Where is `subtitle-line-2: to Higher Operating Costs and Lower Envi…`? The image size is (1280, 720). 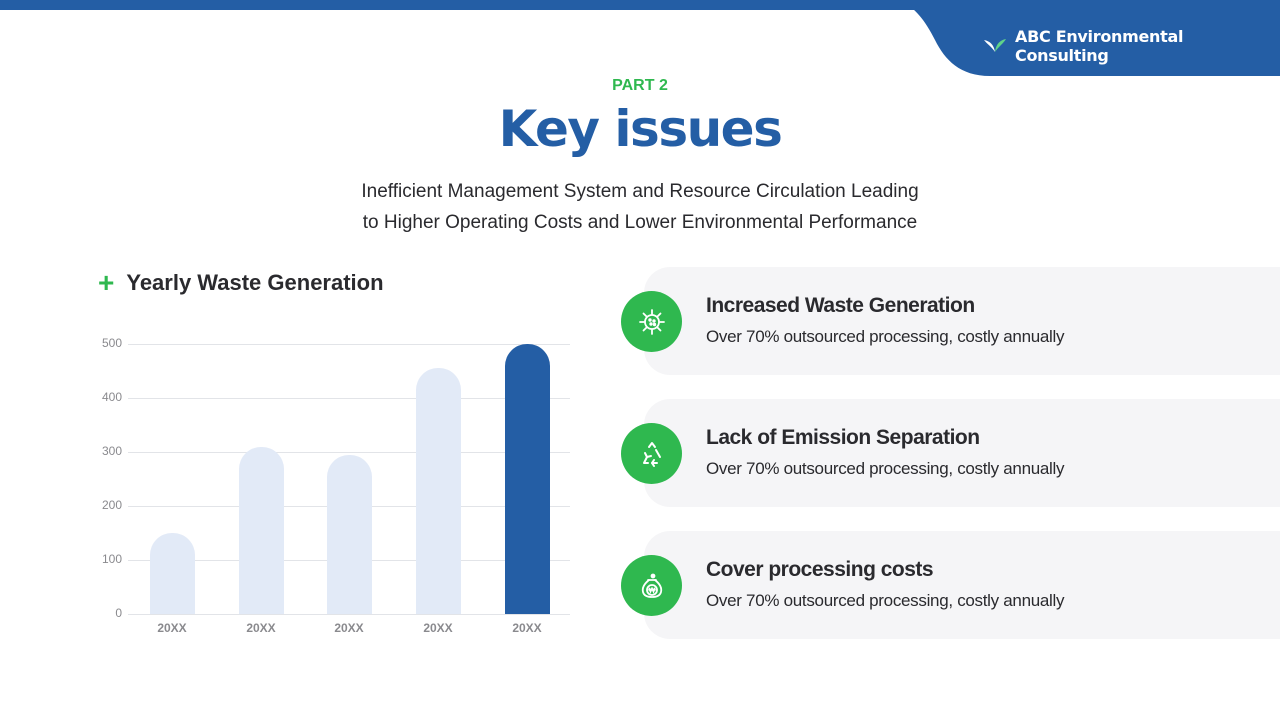 subtitle-line-2: to Higher Operating Costs and Lower Envi… is located at coordinates (640, 222).